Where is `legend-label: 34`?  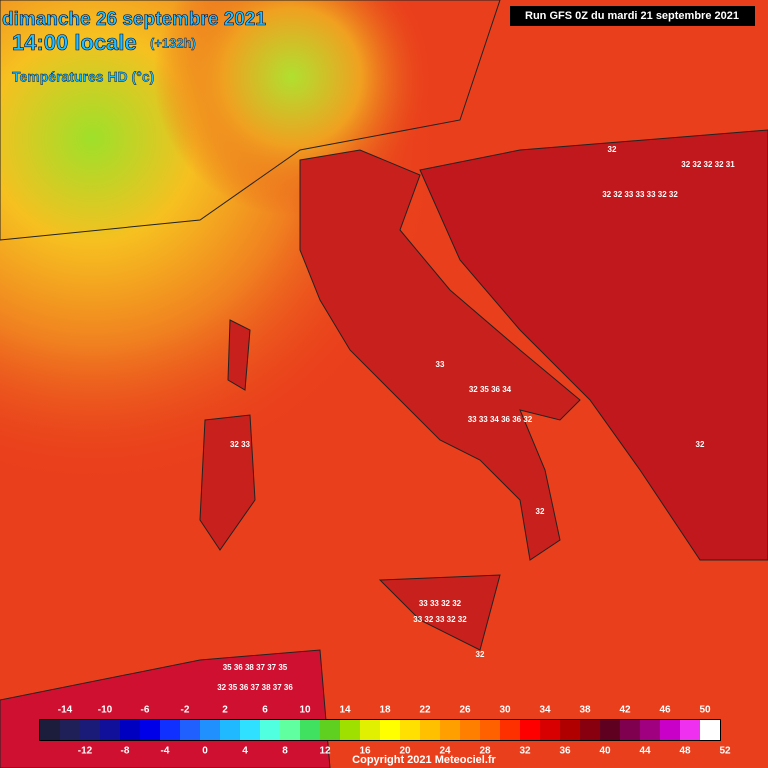 legend-label: 34 is located at coordinates (545, 710).